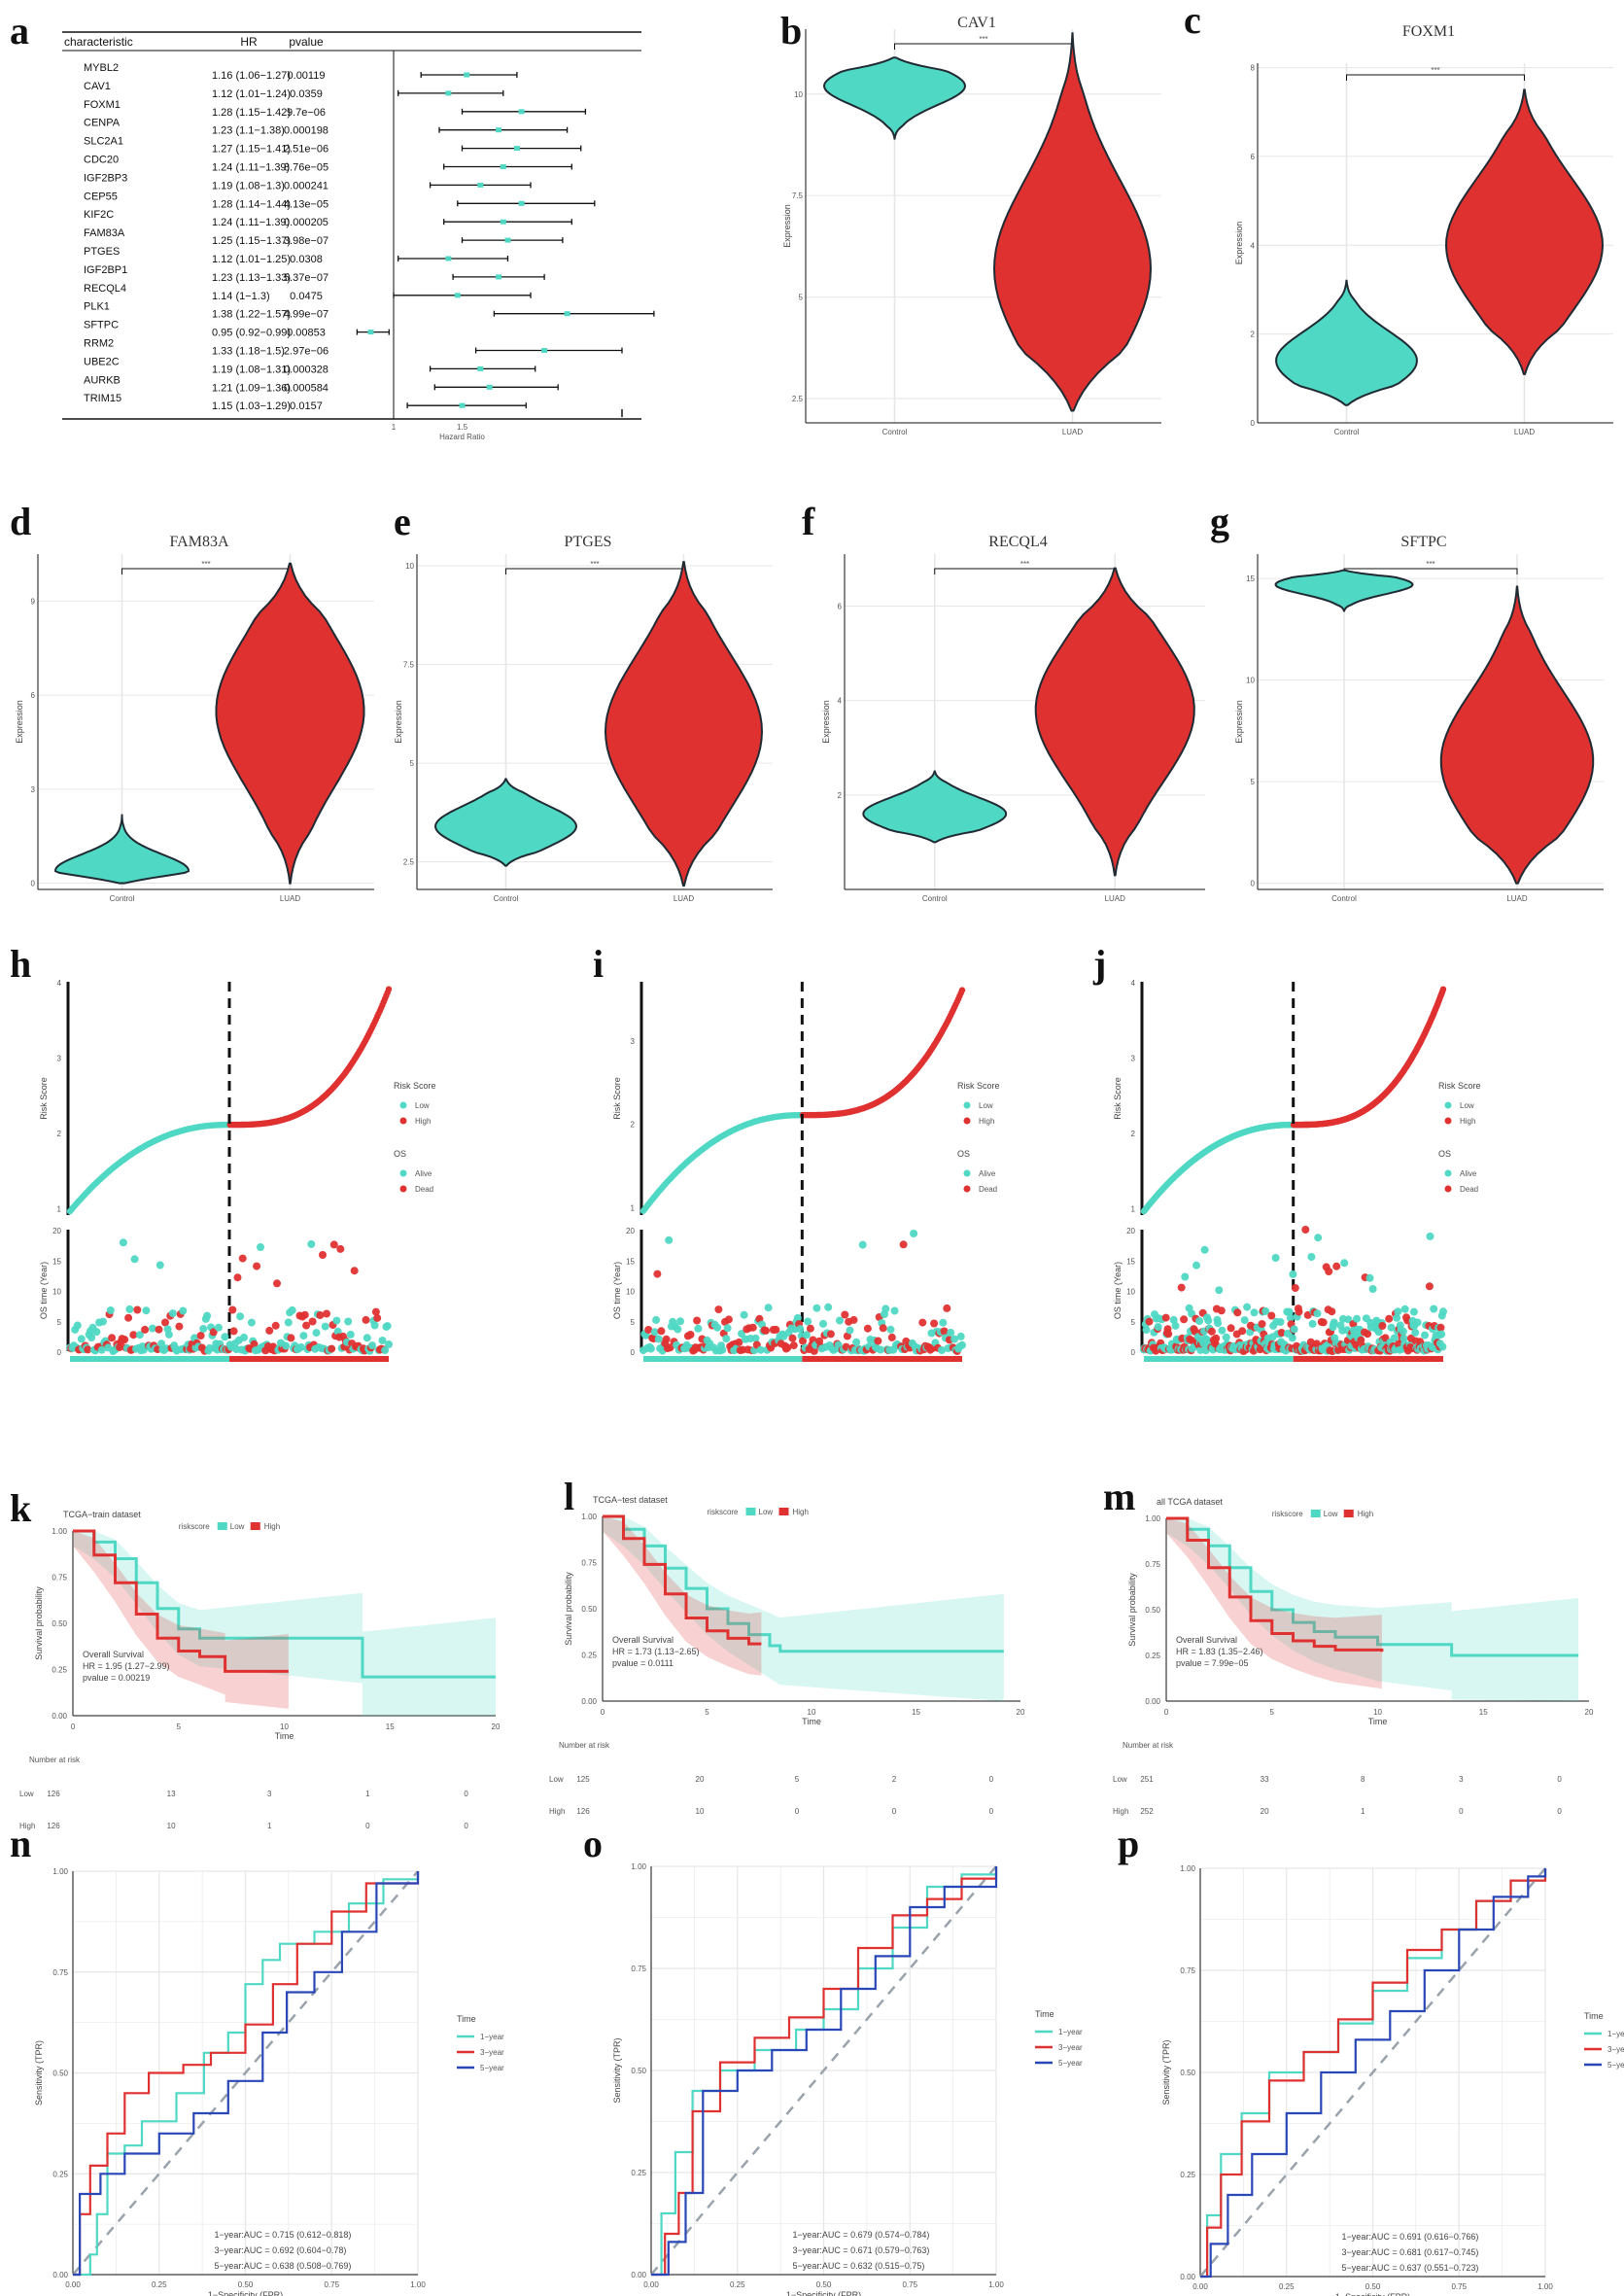  Describe the element at coordinates (306, 150) in the screenshot. I see `row-pvalue: 2.51e−06` at that location.